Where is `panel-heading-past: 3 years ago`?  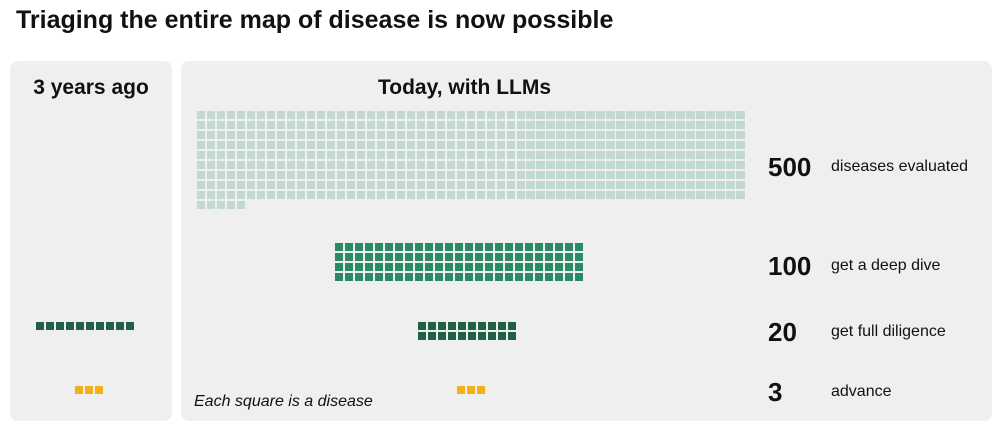
panel-heading-past: 3 years ago is located at coordinates (91, 87).